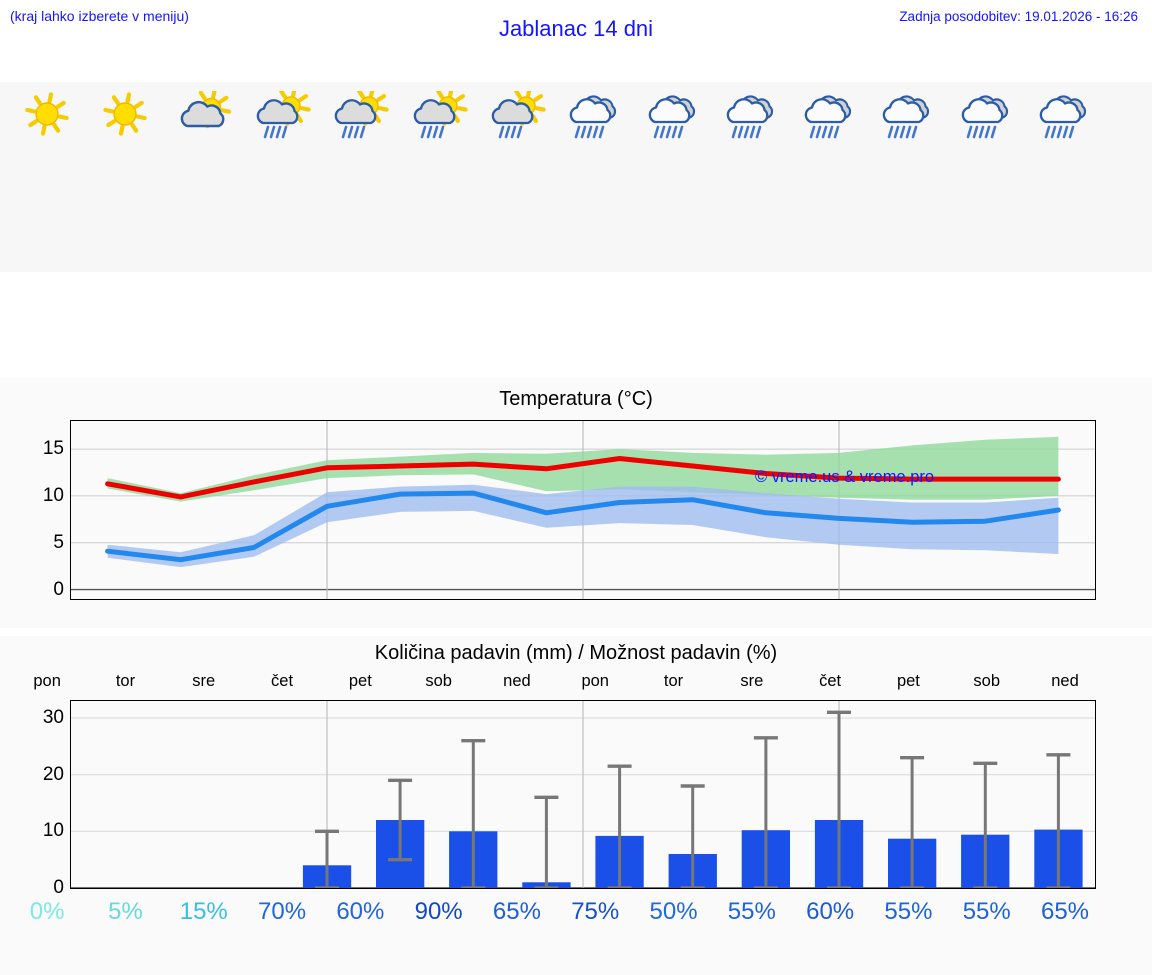 This screenshot has height=975, width=1152. Describe the element at coordinates (282, 911) in the screenshot. I see `precipitation-probability: 70%` at that location.